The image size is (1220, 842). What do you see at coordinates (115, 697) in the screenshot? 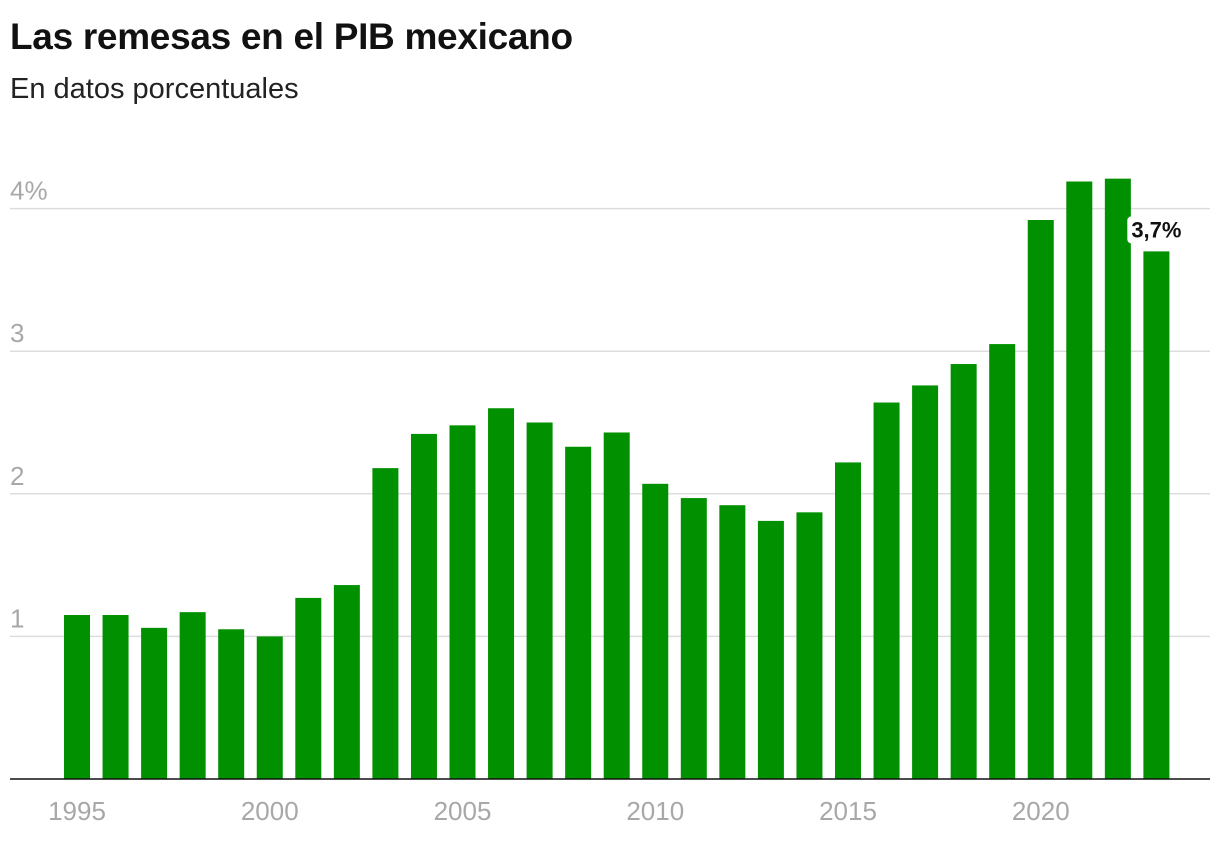
I see `bar-1996` at bounding box center [115, 697].